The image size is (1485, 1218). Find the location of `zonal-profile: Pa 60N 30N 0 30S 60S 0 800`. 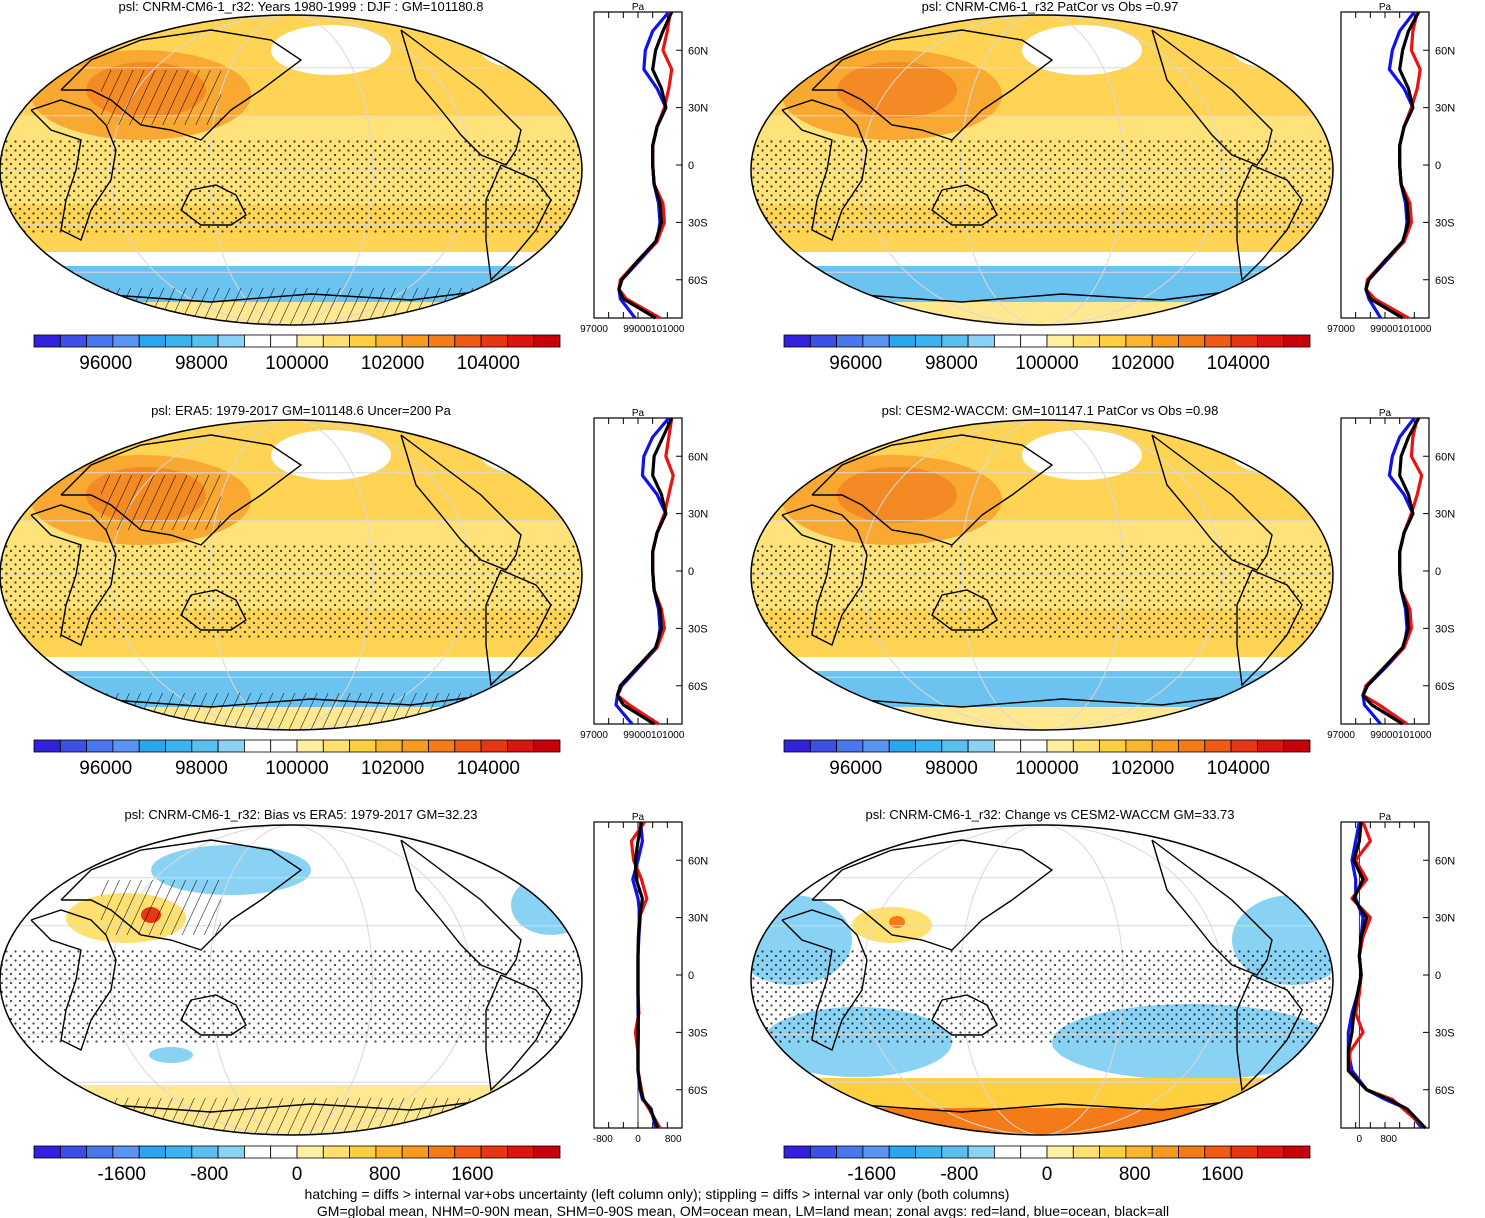

zonal-profile: Pa 60N 30N 0 30S 60S 0 800 is located at coordinates (1397, 978).